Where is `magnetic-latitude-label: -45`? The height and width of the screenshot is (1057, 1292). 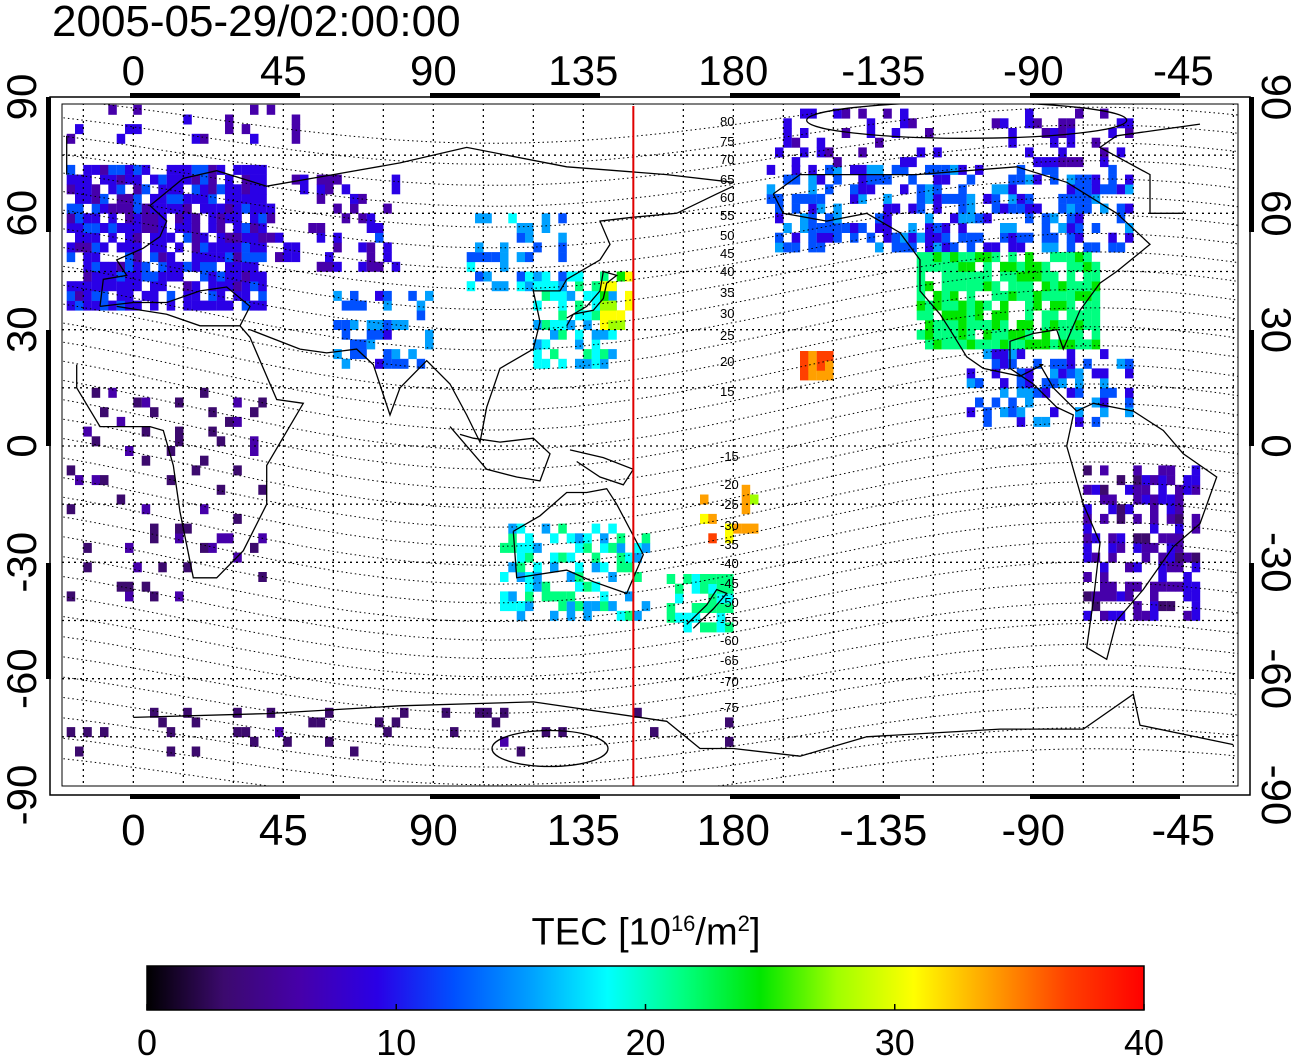
magnetic-latitude-label: -45 is located at coordinates (729, 583).